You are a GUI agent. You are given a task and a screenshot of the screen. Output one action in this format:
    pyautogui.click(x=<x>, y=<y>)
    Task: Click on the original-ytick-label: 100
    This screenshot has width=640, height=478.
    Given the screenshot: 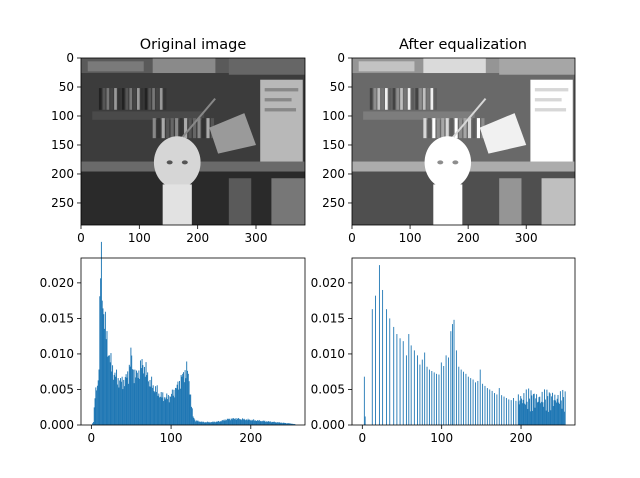 What is the action you would take?
    pyautogui.click(x=62, y=116)
    